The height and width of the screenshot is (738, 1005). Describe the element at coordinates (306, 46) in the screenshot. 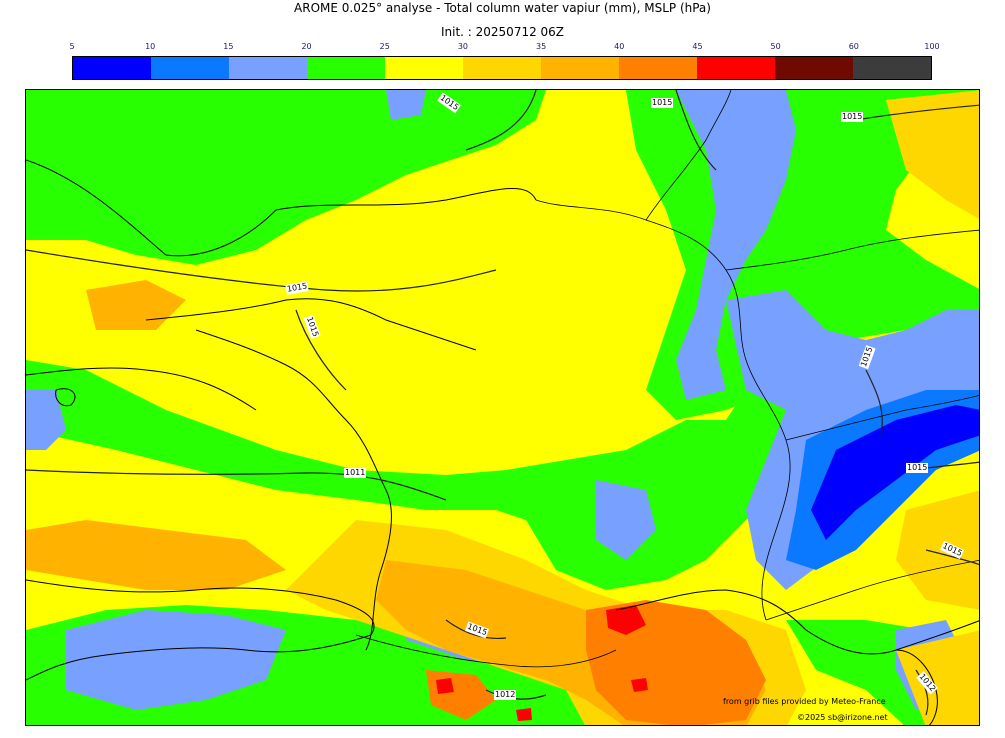

I see `color-scale-tick-label: 20` at that location.